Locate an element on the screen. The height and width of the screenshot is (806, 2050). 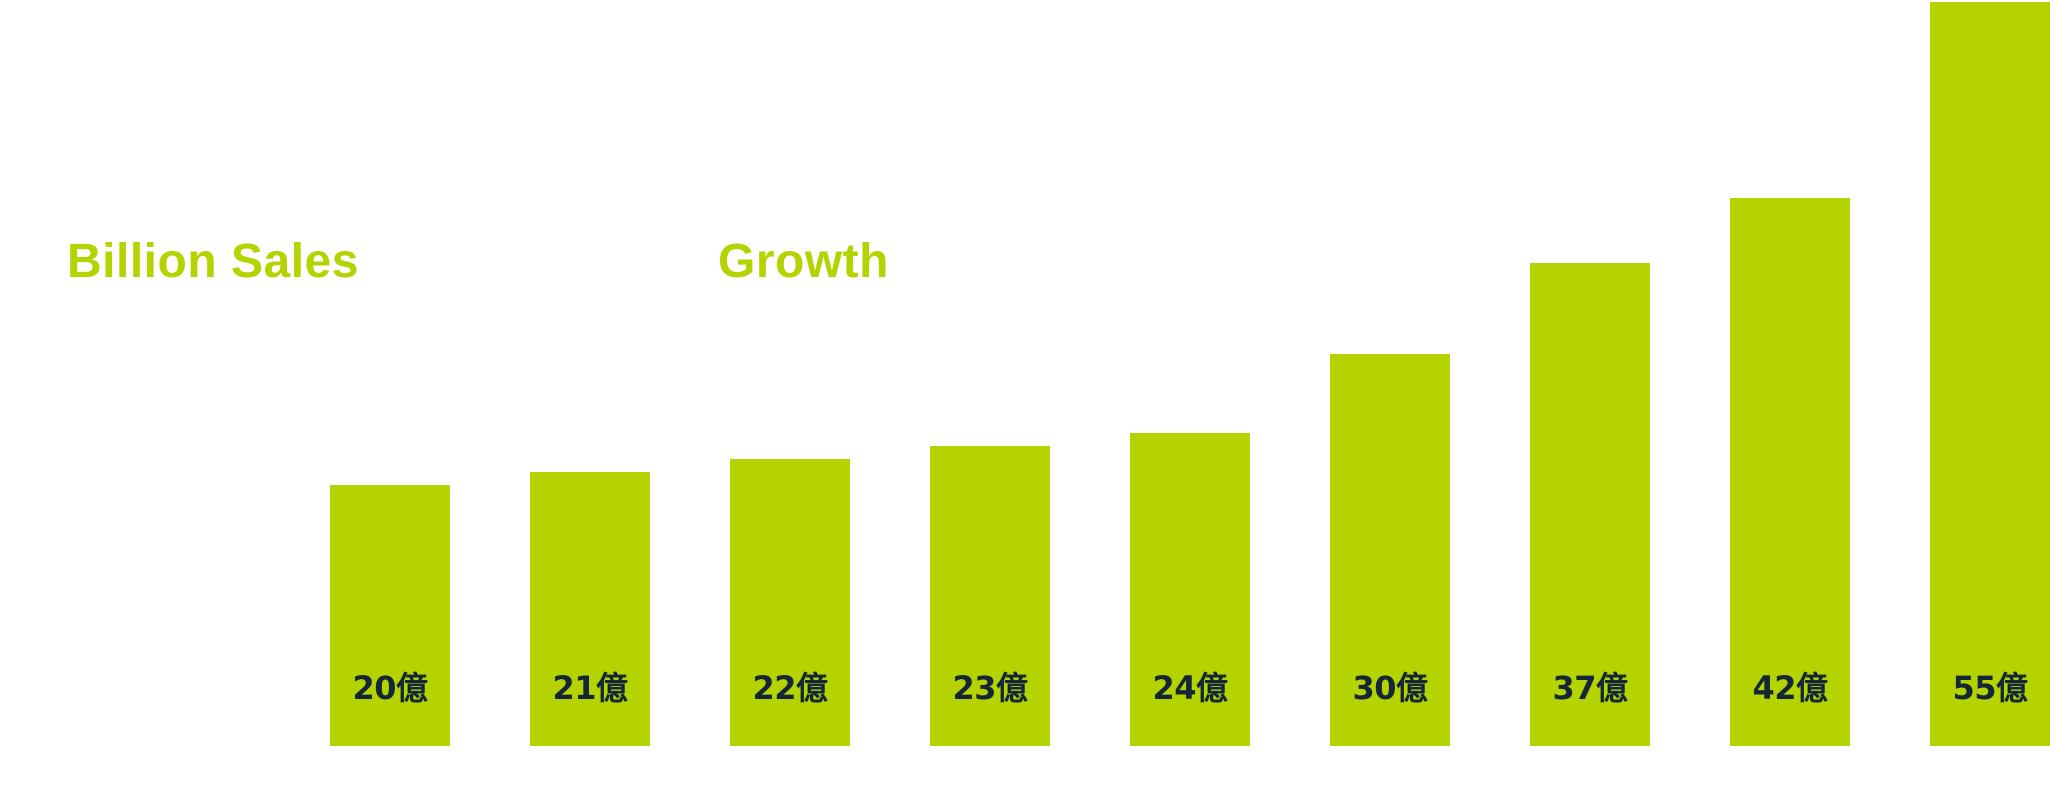
bar-value-label: 24億 is located at coordinates (1190, 688).